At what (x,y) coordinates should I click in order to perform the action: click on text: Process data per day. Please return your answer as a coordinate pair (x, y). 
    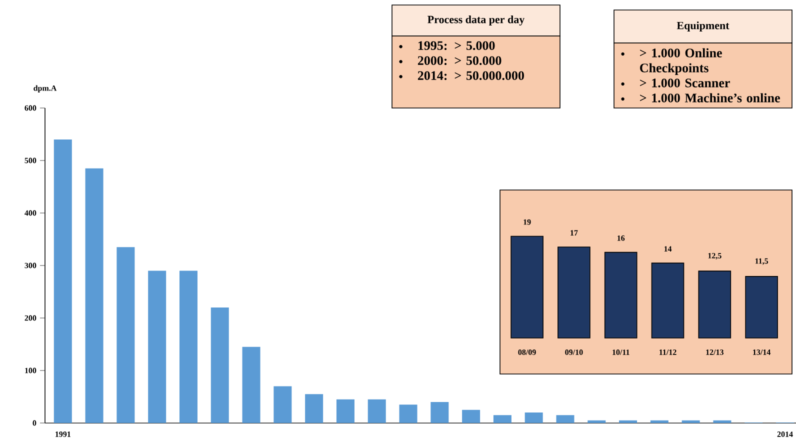
    Looking at the image, I should click on (476, 21).